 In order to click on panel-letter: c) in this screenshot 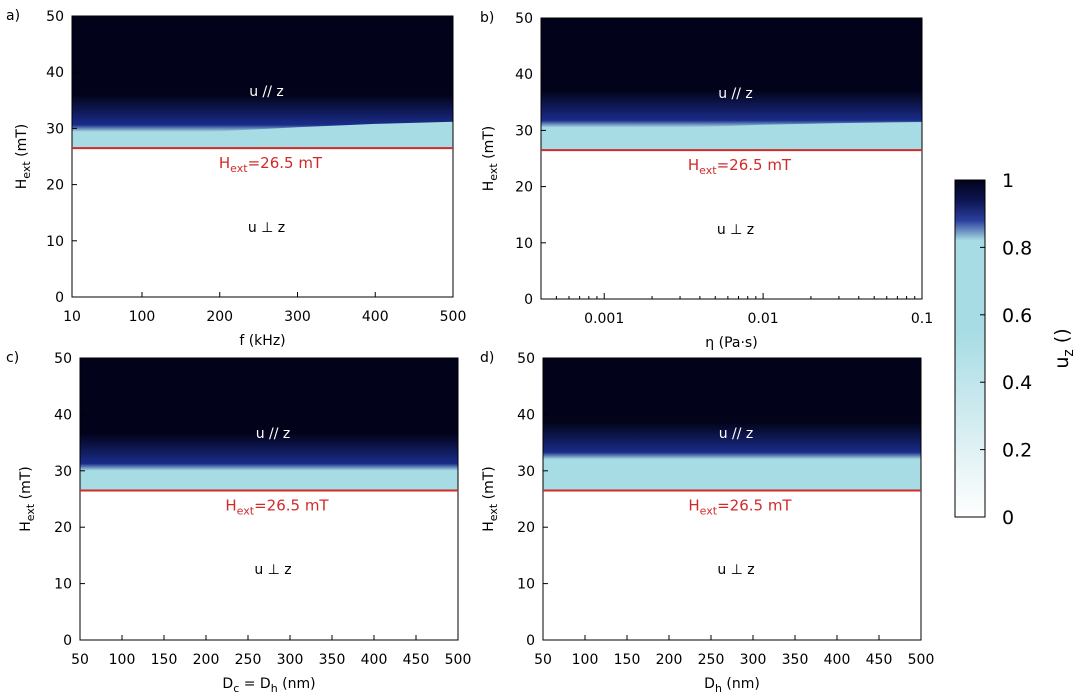, I will do `click(12, 358)`.